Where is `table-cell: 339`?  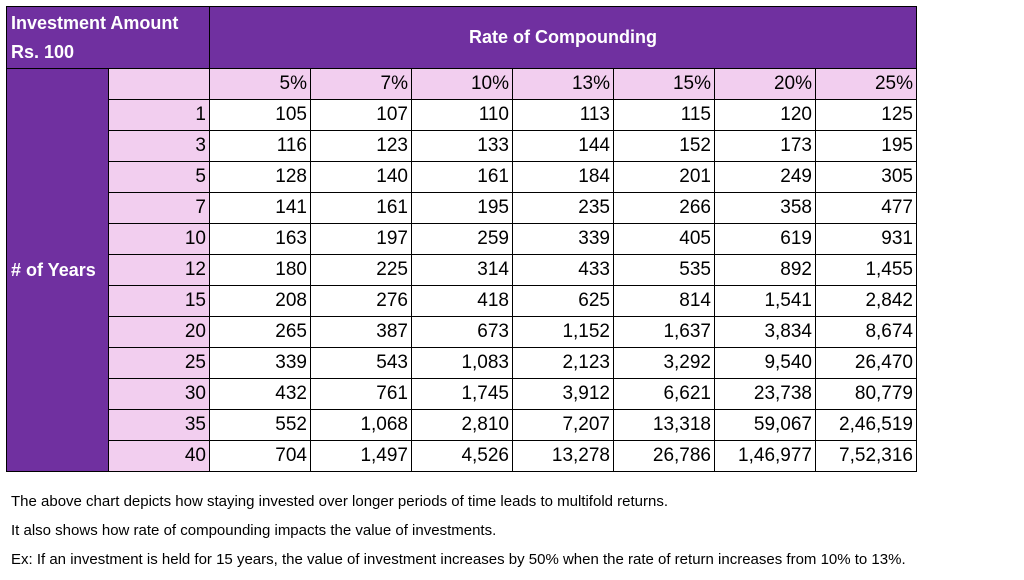 table-cell: 339 is located at coordinates (563, 239).